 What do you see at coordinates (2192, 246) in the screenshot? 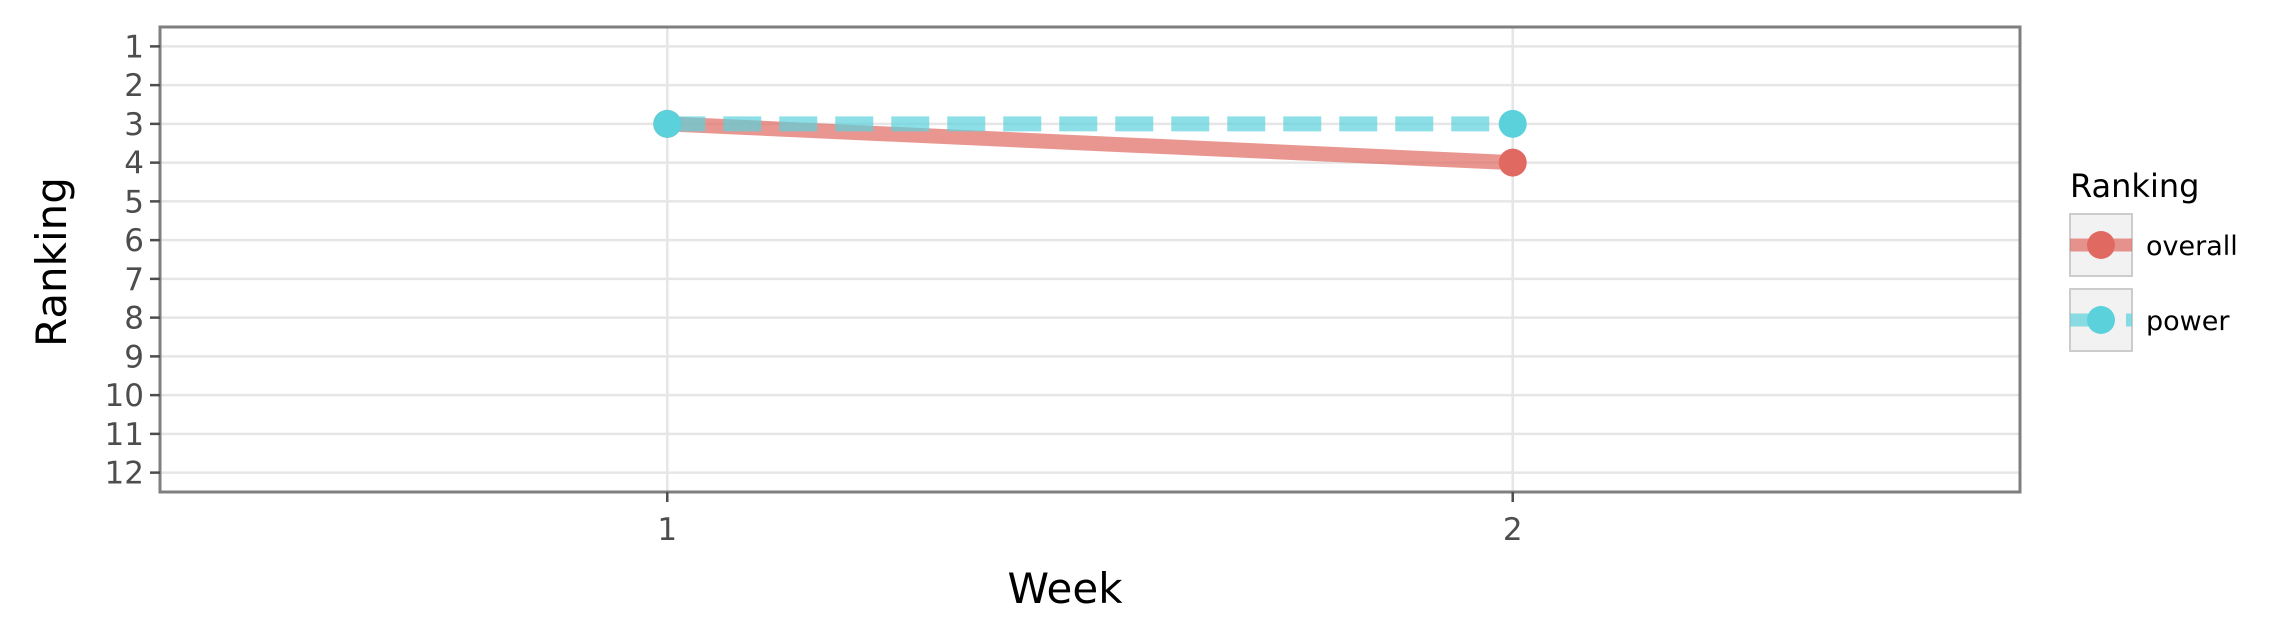
I see `legend-label: overall` at bounding box center [2192, 246].